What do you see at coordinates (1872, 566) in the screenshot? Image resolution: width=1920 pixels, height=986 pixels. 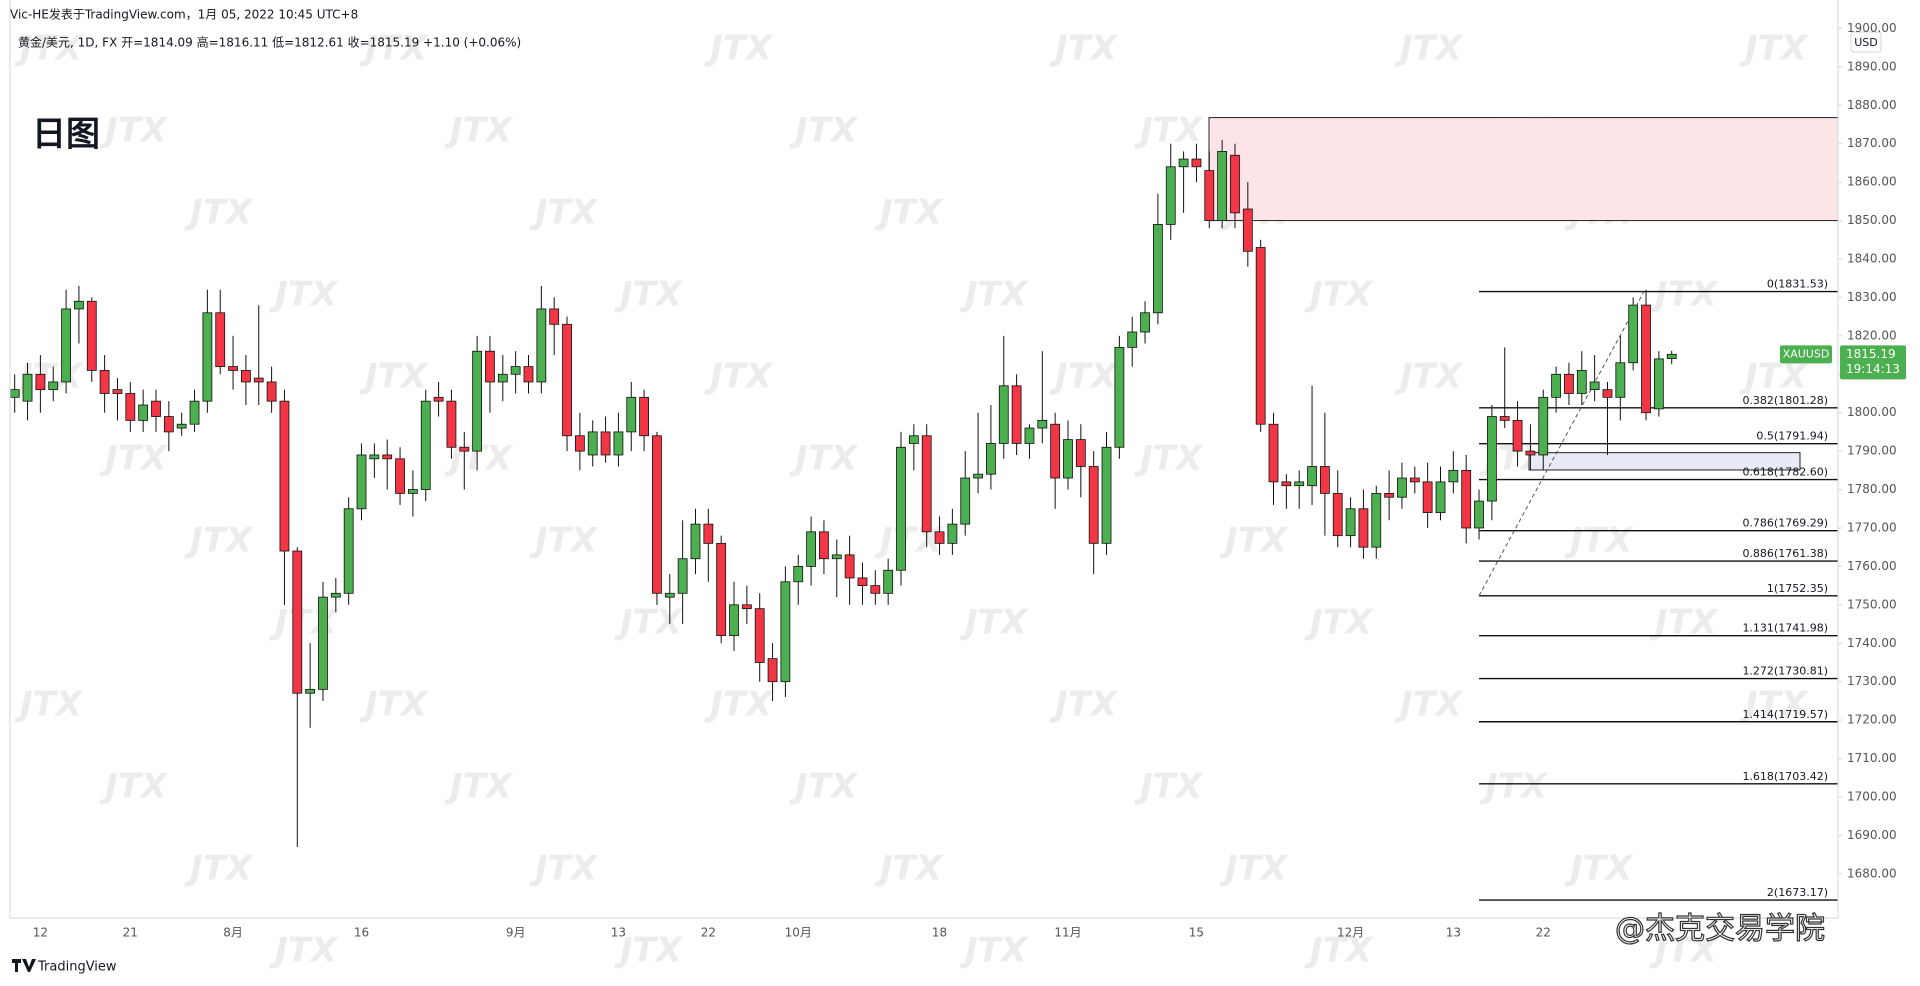 I see `y-tick-label: 1760.00` at bounding box center [1872, 566].